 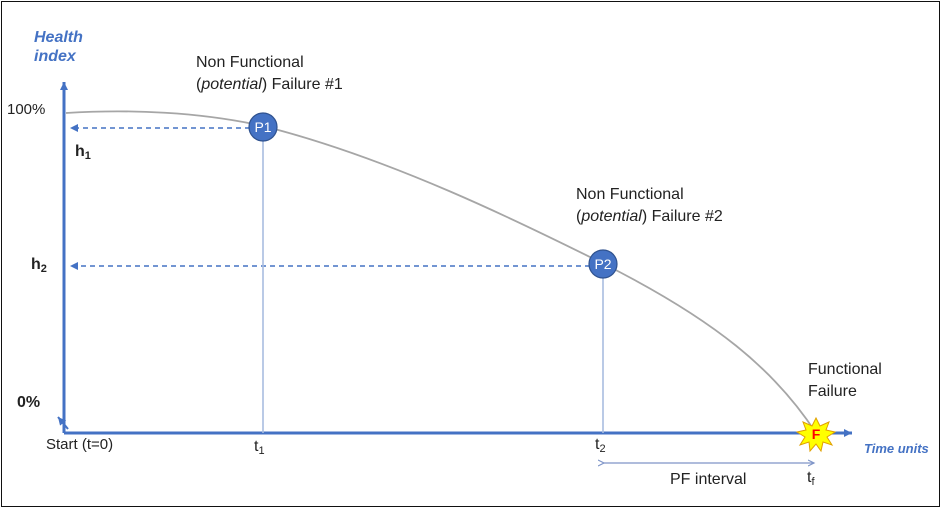 I want to click on failure1-annotation: Non Functional (potential) Failure #1, so click(x=269, y=74).